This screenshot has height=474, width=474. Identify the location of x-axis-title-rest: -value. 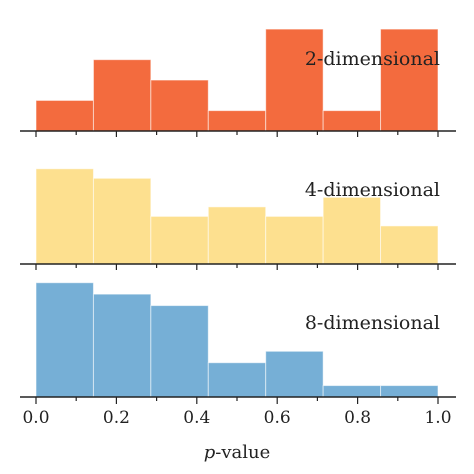
(242, 452).